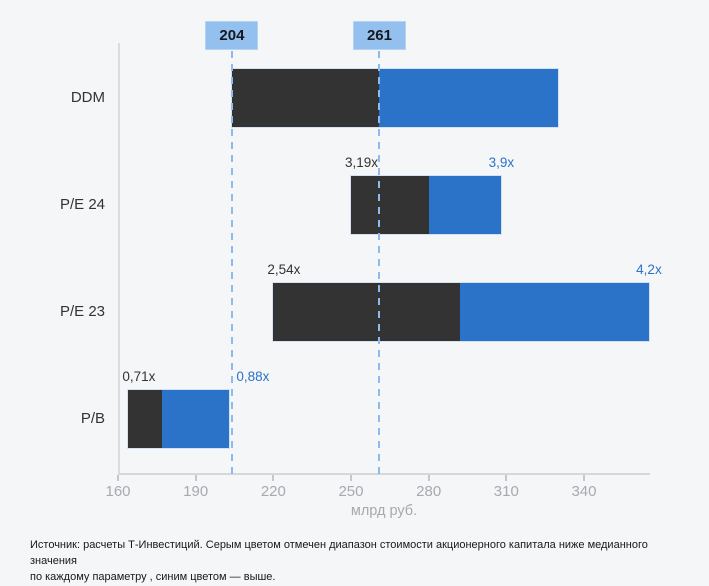 The width and height of the screenshot is (709, 586). Describe the element at coordinates (253, 376) in the screenshot. I see `high-multiple-label: 0,88x` at that location.